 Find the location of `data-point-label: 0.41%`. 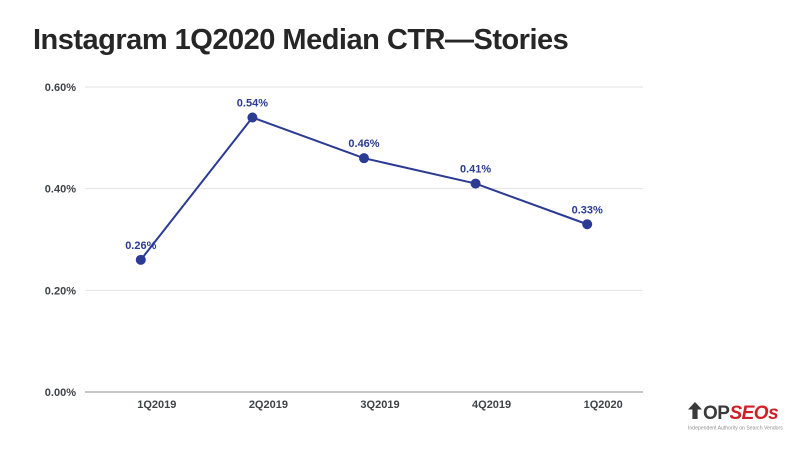

data-point-label: 0.41% is located at coordinates (475, 170).